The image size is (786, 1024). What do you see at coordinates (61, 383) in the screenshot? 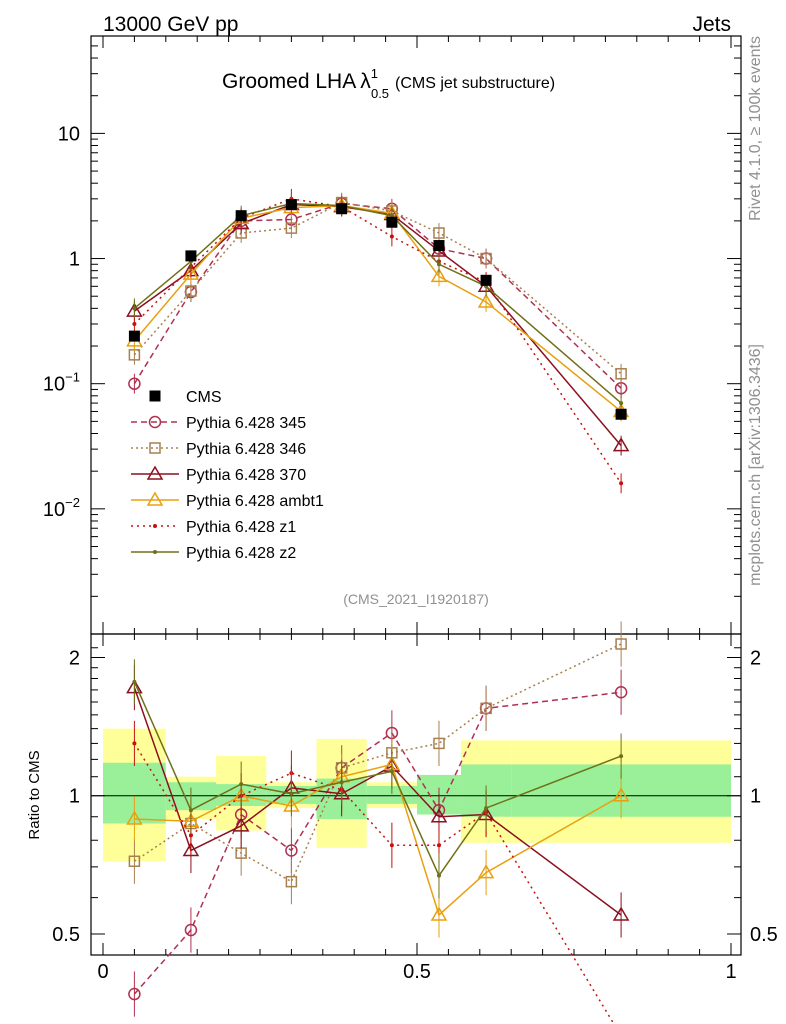
I see `main-y-tick-label: 10⁻¹` at bounding box center [61, 383].